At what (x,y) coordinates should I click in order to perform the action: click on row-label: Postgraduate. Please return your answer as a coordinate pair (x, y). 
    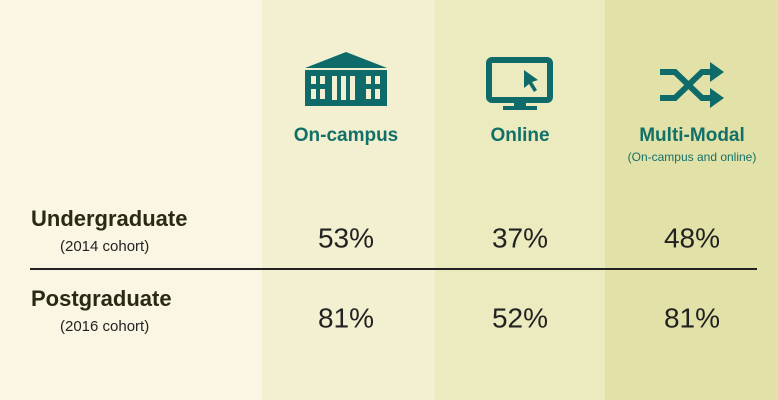
    Looking at the image, I should click on (101, 298).